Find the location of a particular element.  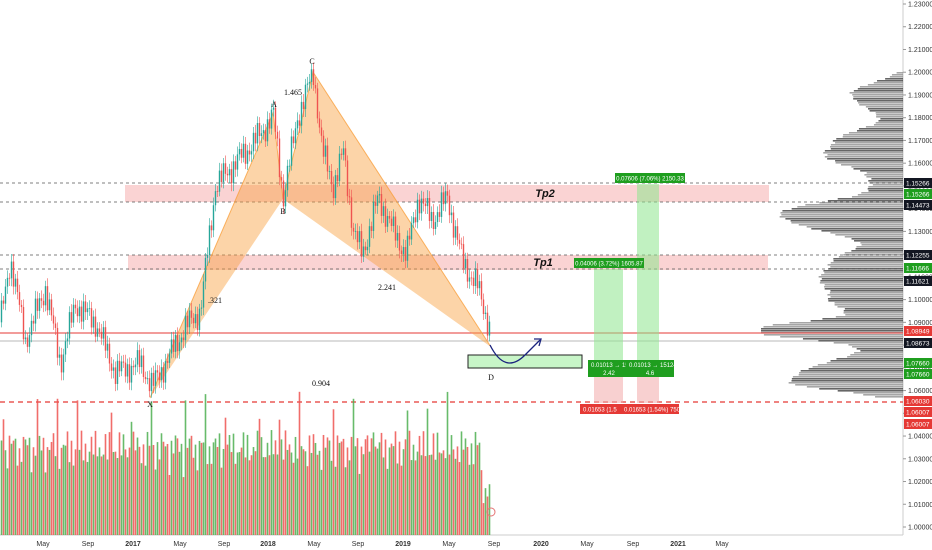

long-position-2-profit is located at coordinates (648, 273).